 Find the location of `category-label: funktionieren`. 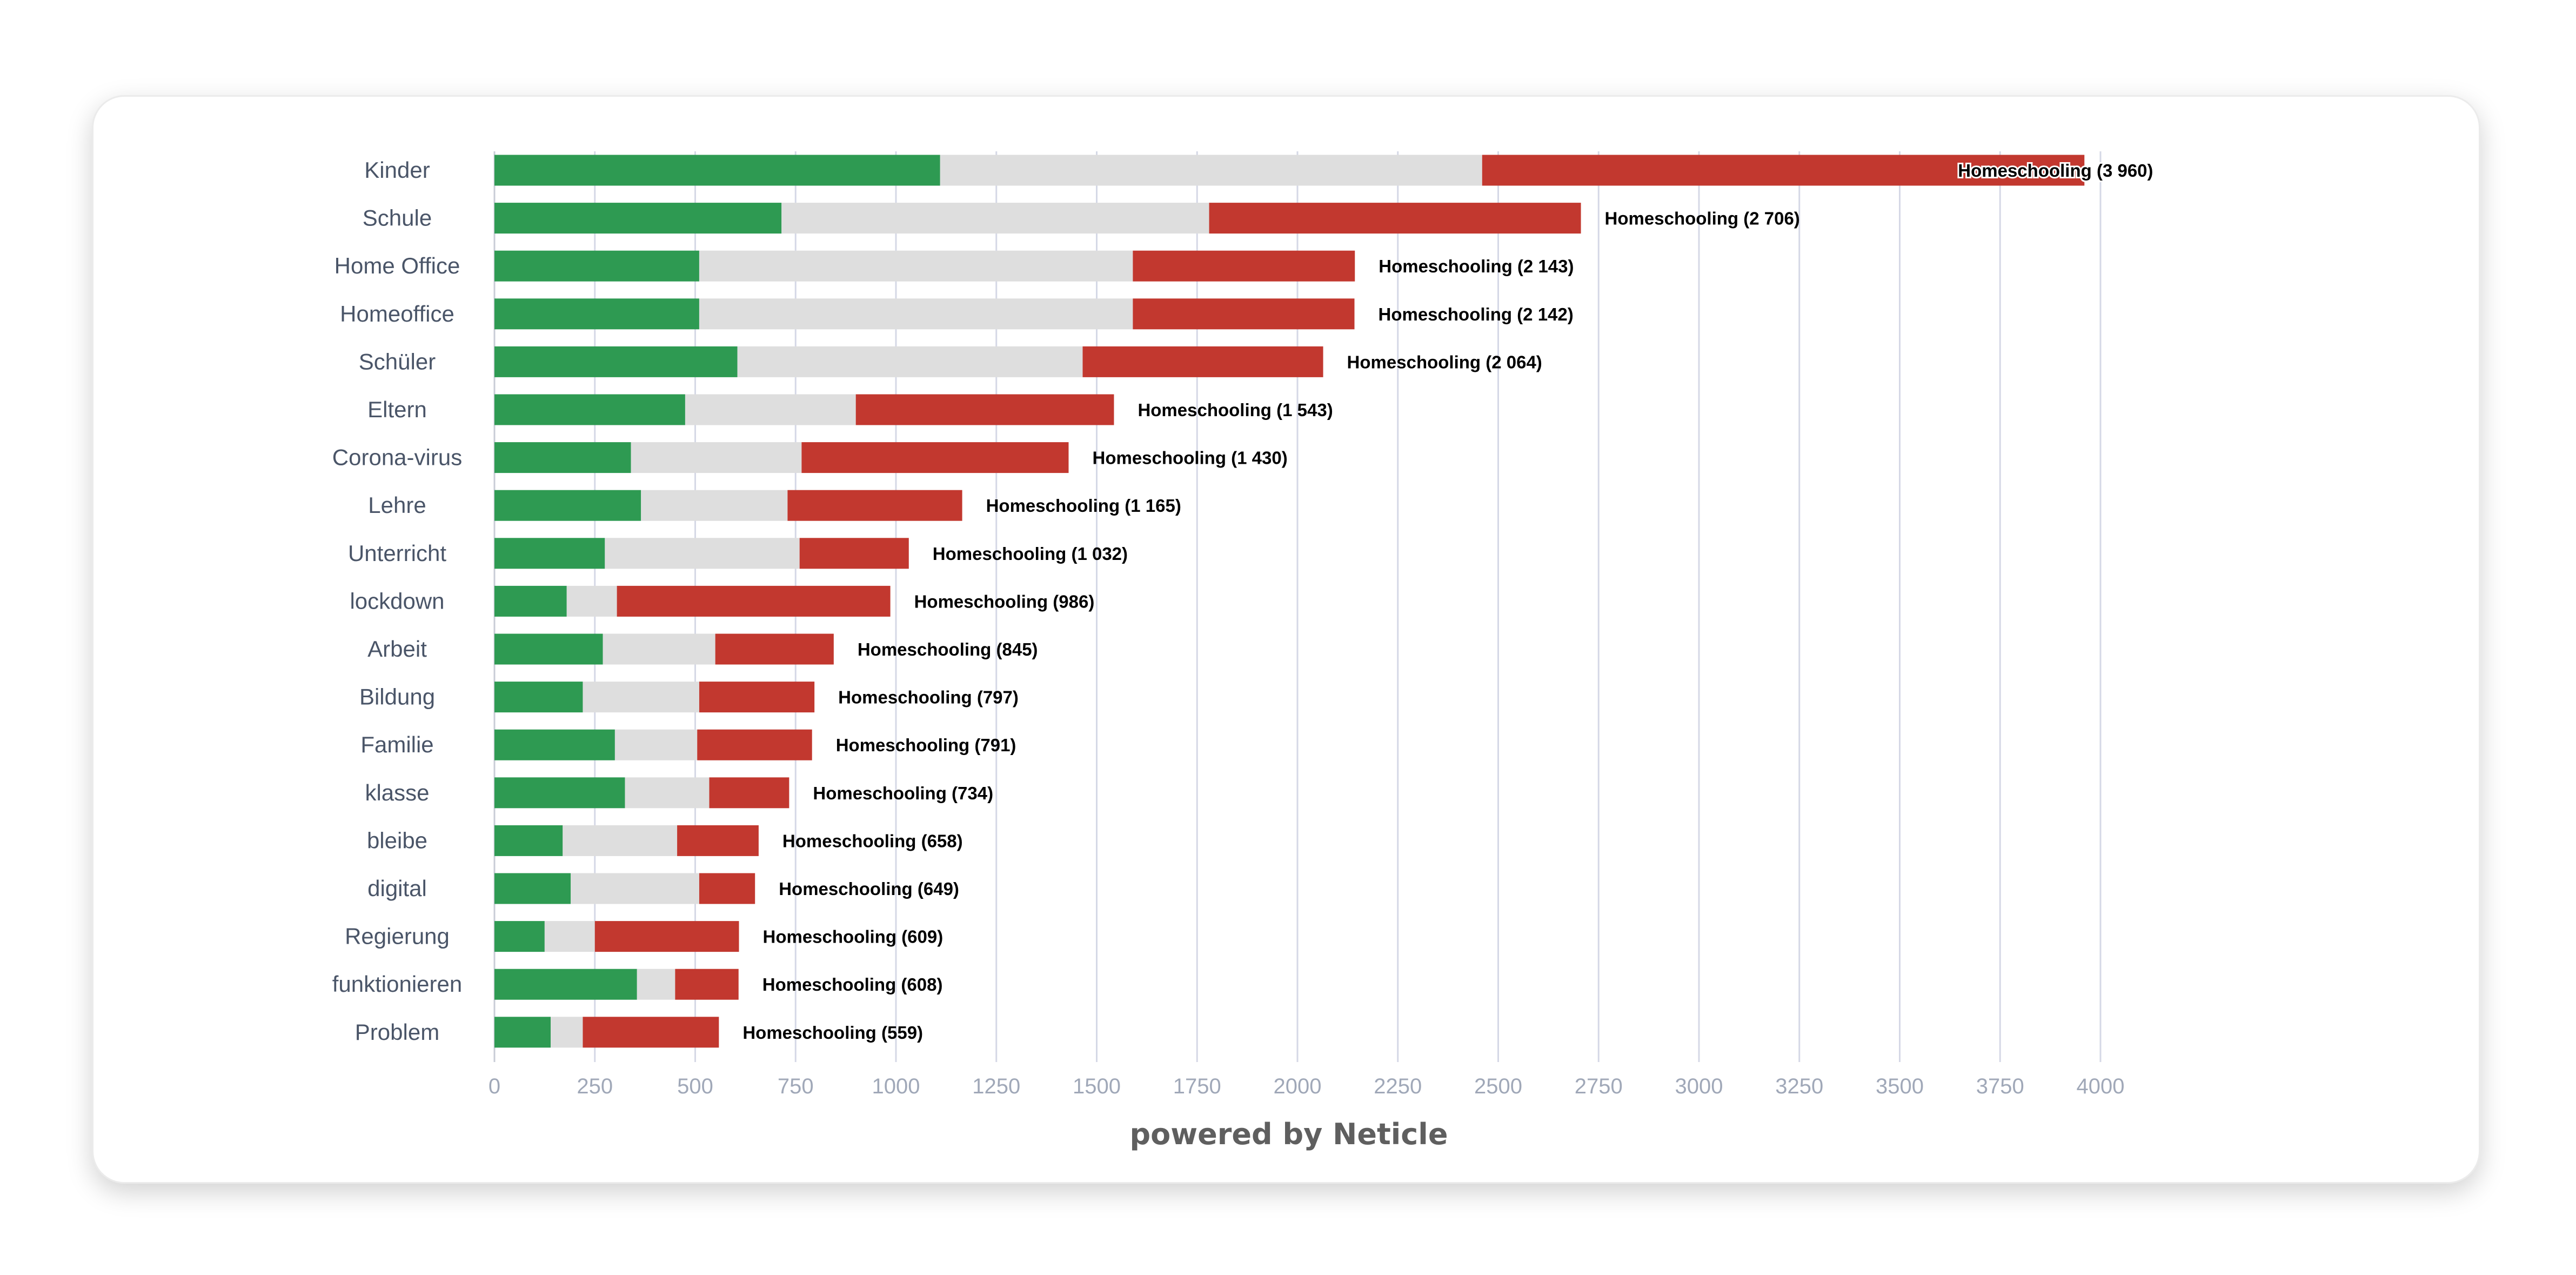

category-label: funktionieren is located at coordinates (397, 984).